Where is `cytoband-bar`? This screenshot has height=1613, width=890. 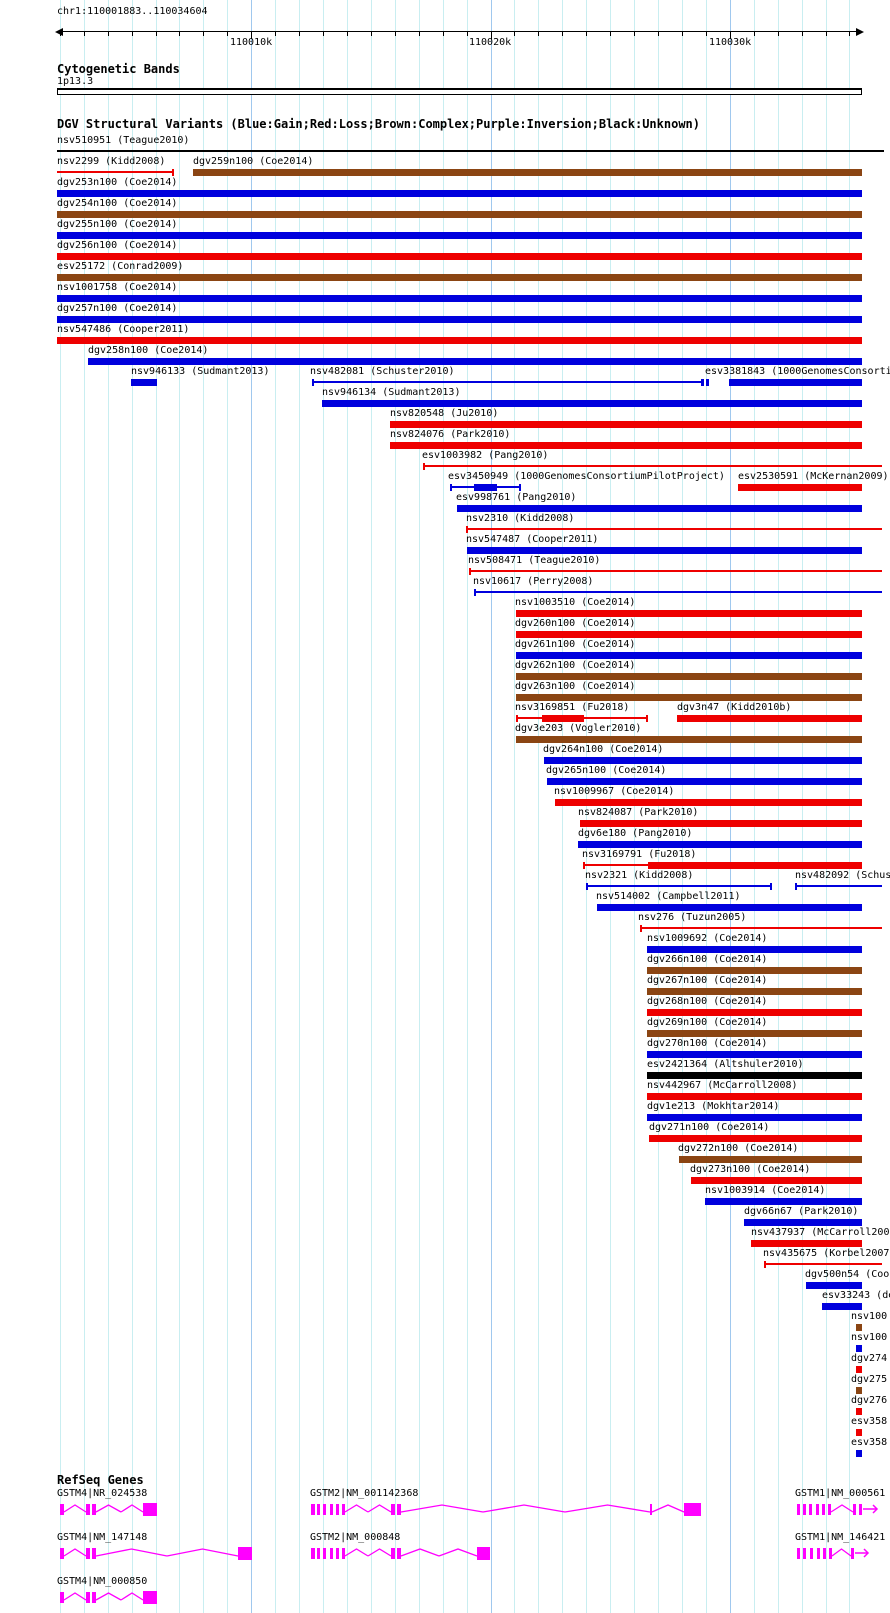
cytoband-bar is located at coordinates (459, 91).